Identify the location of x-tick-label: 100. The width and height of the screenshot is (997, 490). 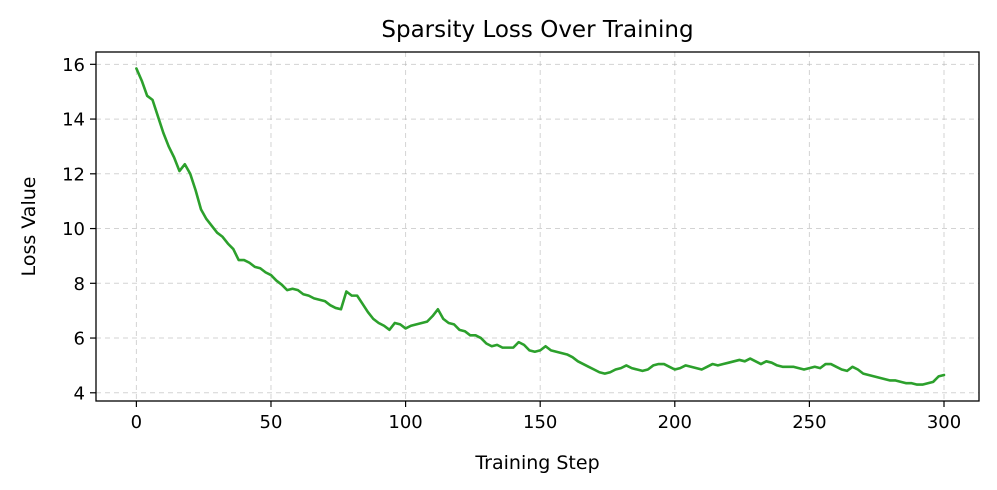
(405, 422).